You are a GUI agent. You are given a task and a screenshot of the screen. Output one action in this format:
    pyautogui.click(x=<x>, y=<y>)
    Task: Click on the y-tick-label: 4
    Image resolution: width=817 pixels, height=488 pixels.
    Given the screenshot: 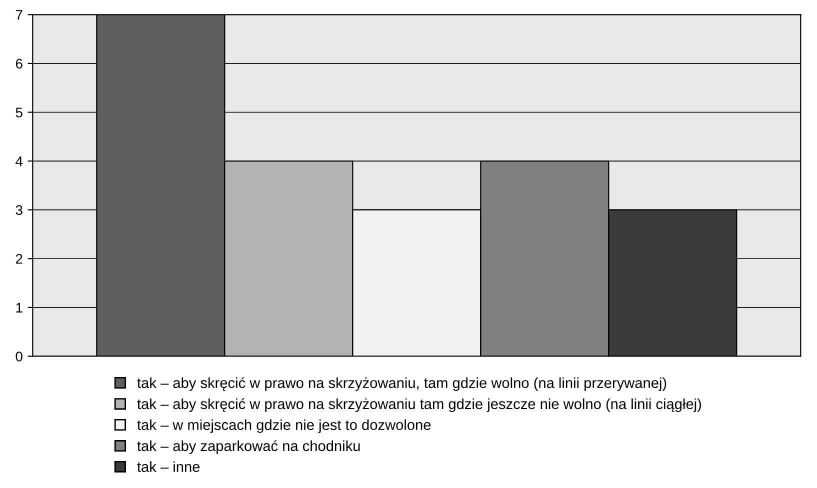 What is the action you would take?
    pyautogui.click(x=19, y=161)
    